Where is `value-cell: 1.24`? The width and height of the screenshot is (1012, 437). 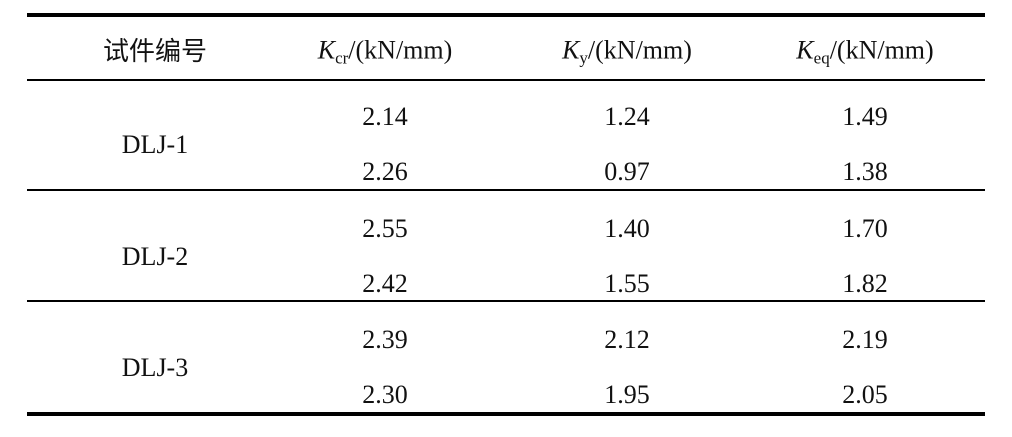
value-cell: 1.24 is located at coordinates (627, 116).